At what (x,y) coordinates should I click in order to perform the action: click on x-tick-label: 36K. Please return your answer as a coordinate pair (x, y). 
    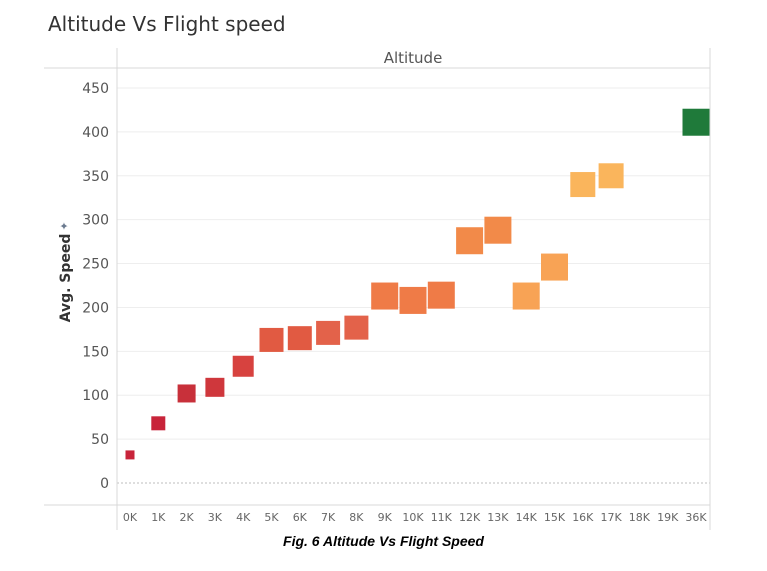
    Looking at the image, I should click on (696, 517).